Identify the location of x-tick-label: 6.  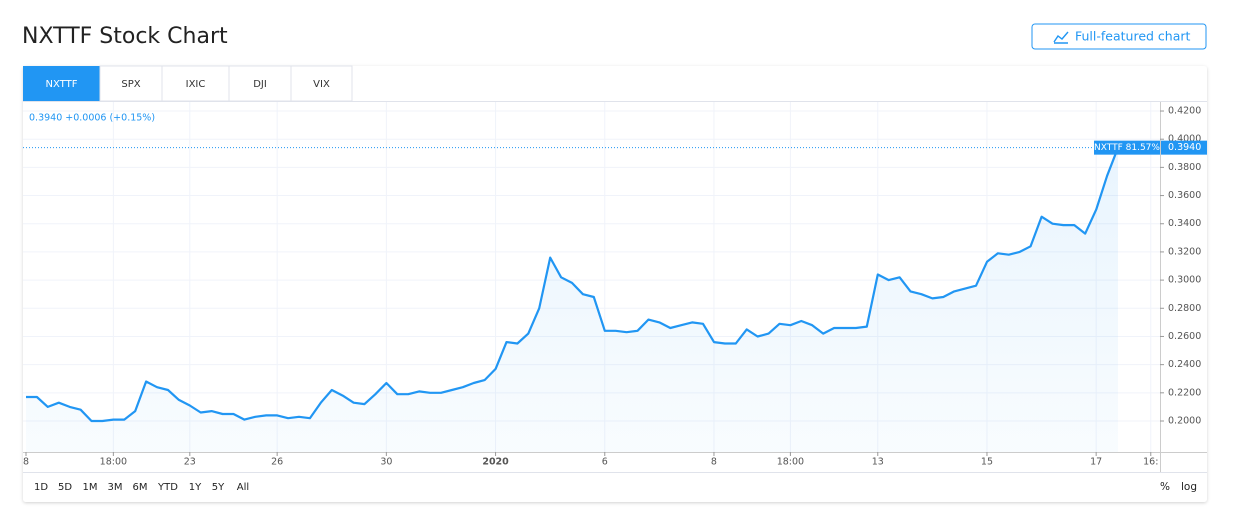
(605, 462).